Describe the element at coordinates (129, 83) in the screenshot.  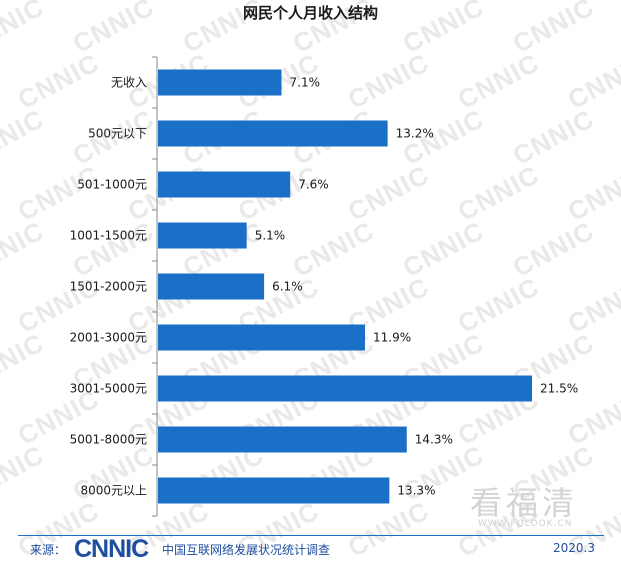
I see `category-label: 无收入` at that location.